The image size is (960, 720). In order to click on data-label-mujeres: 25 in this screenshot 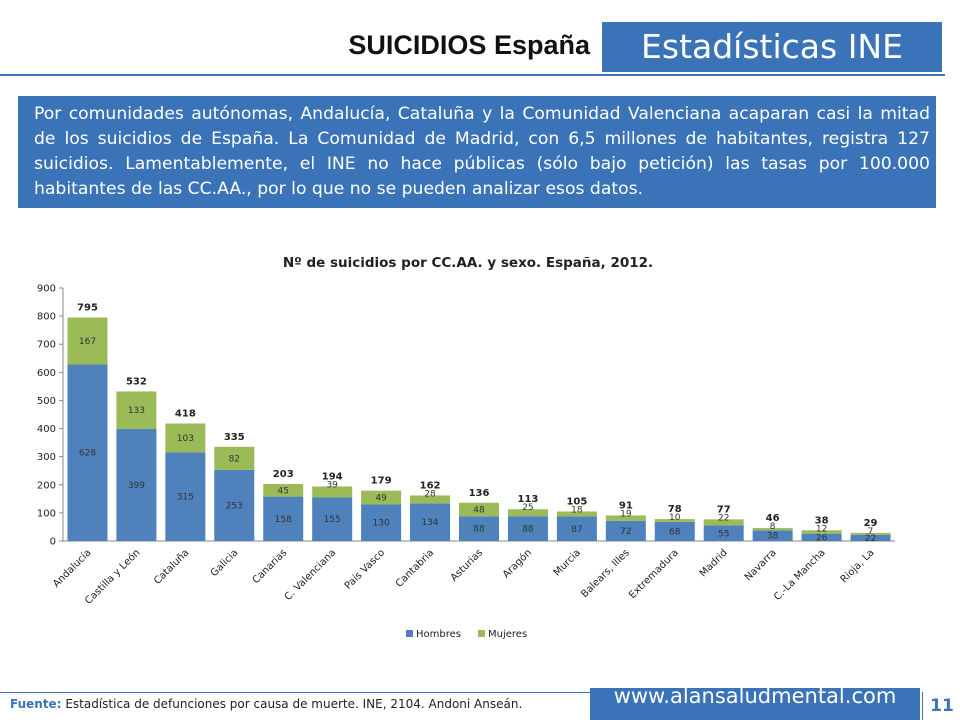, I will do `click(527, 508)`.